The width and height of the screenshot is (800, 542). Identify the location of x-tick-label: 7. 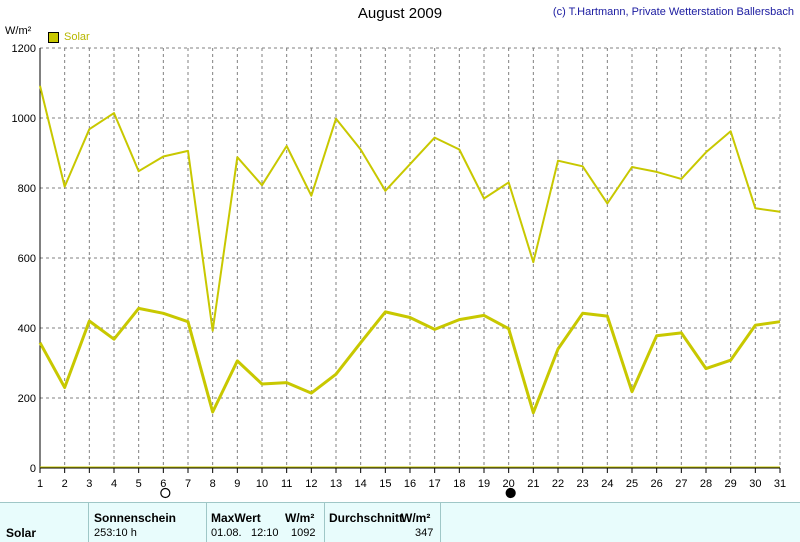
(188, 484).